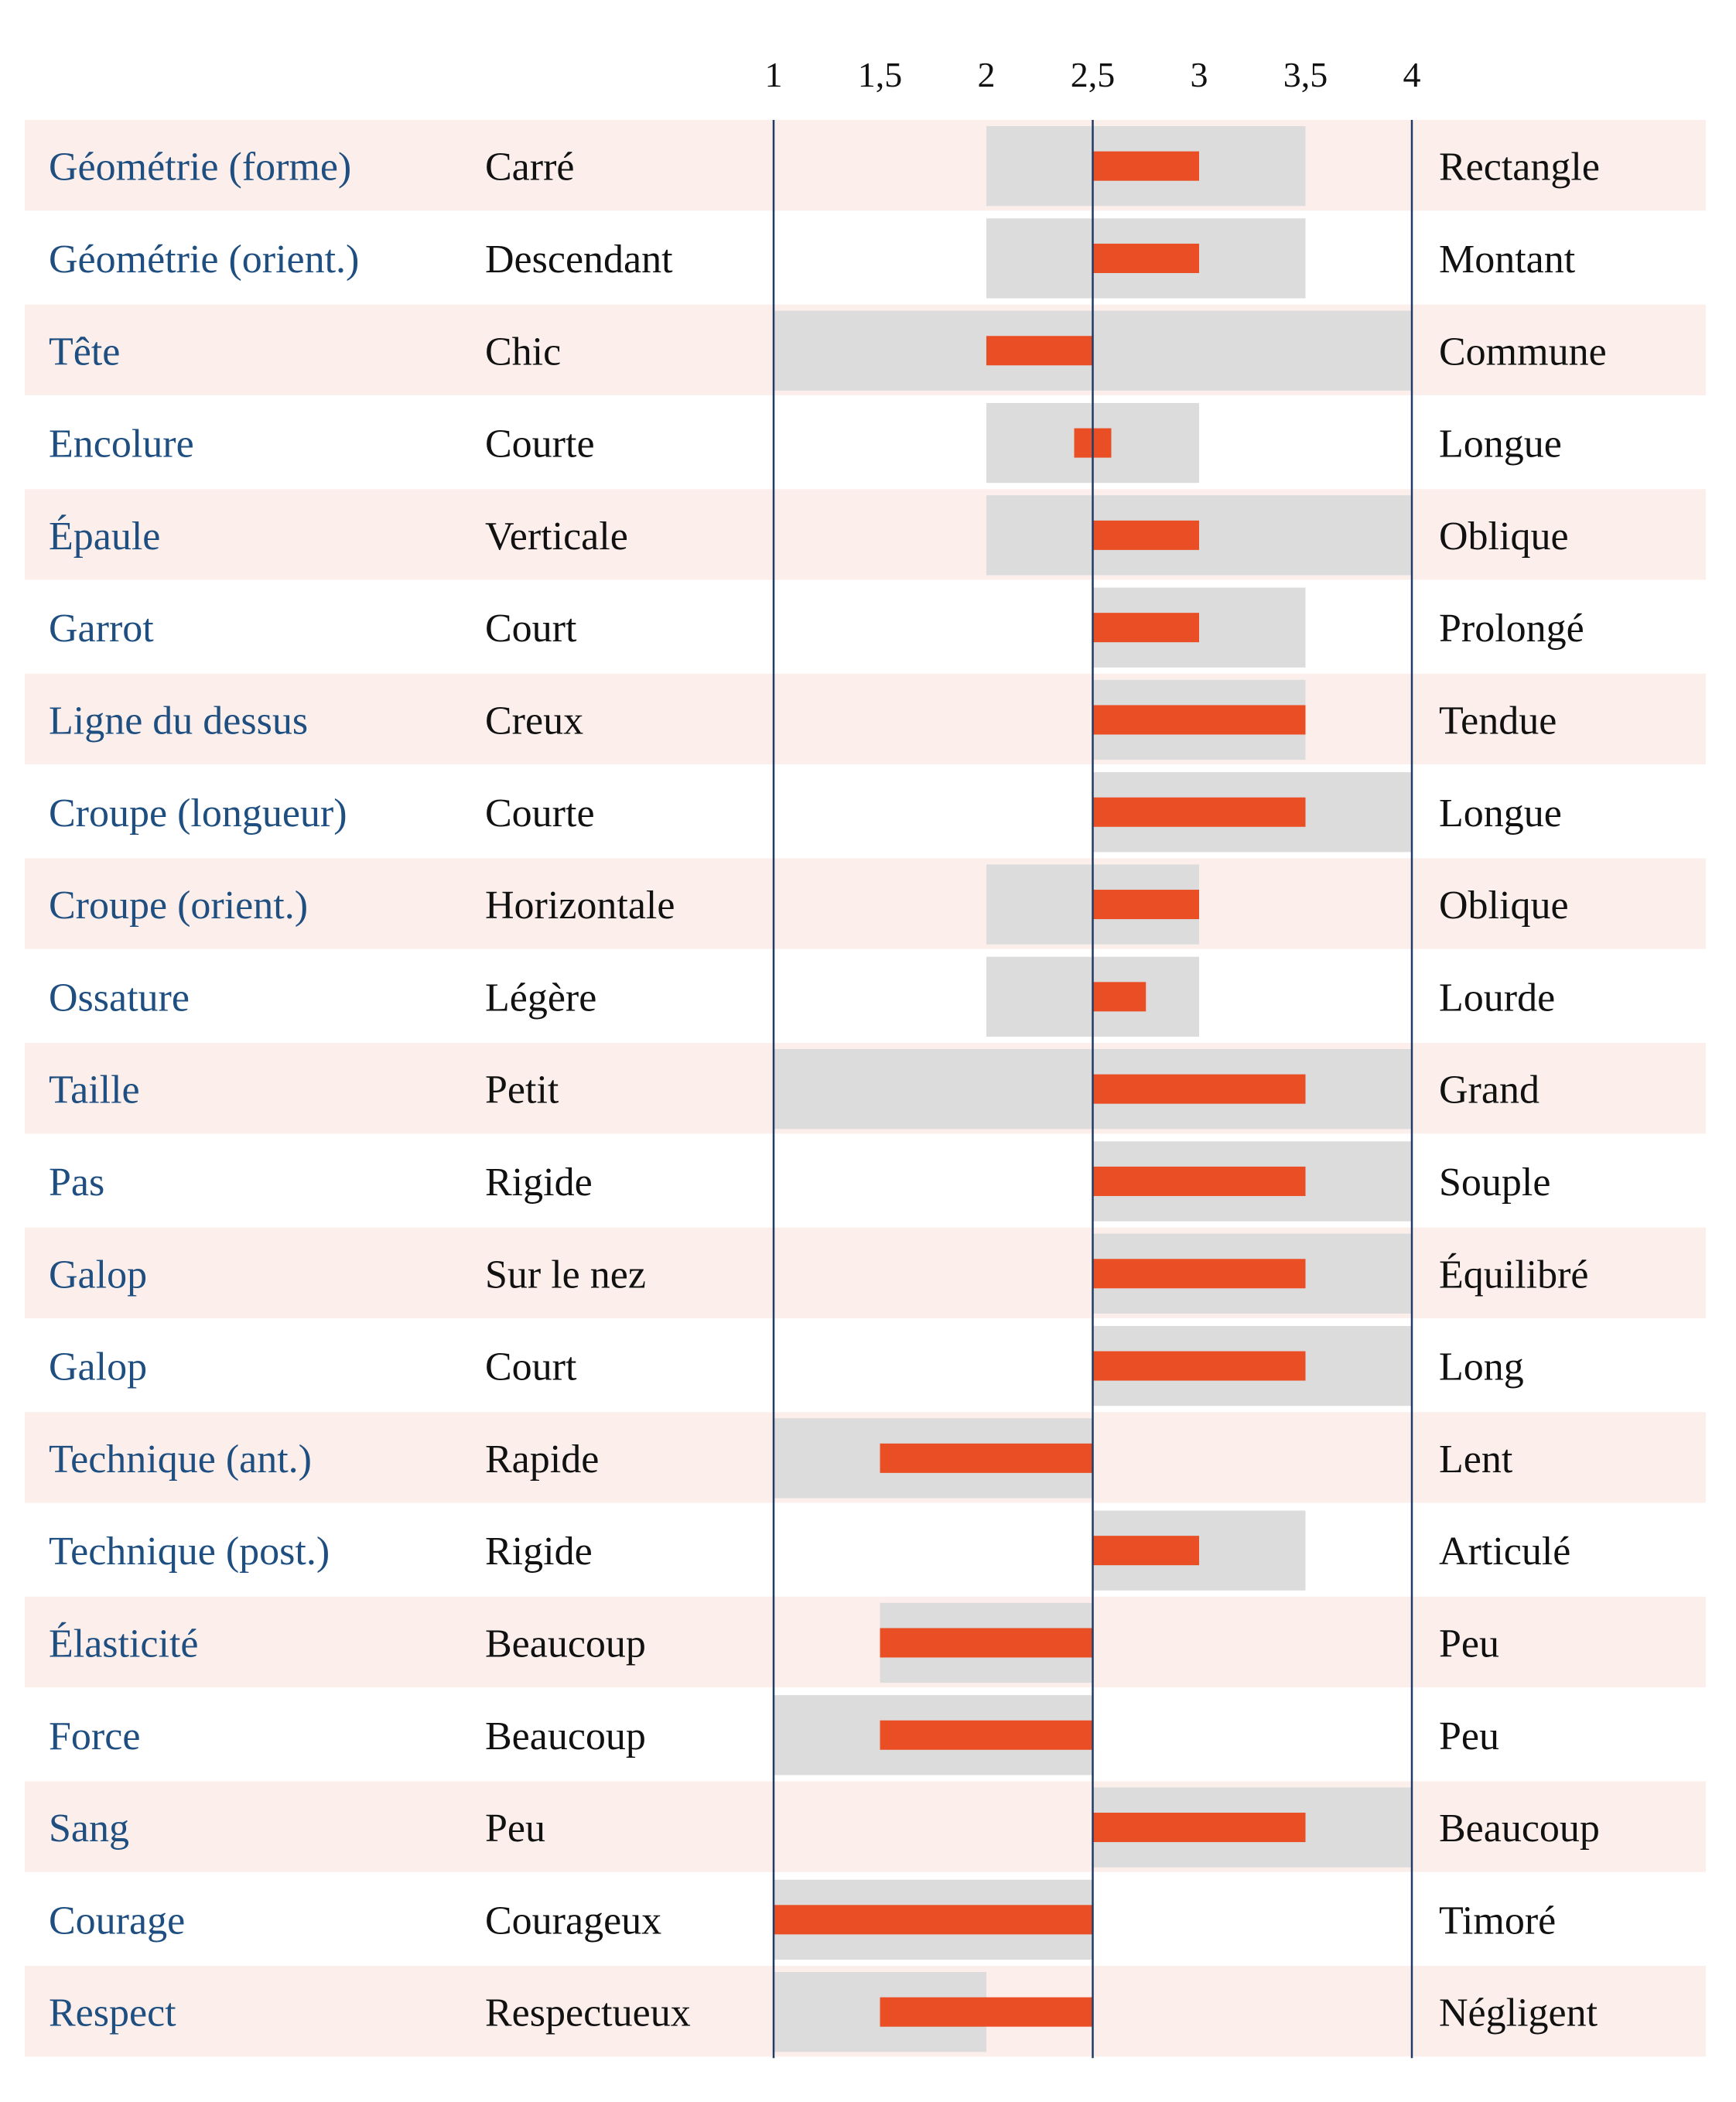 The image size is (1736, 2102). What do you see at coordinates (1507, 260) in the screenshot?
I see `high-end-label: Montant` at bounding box center [1507, 260].